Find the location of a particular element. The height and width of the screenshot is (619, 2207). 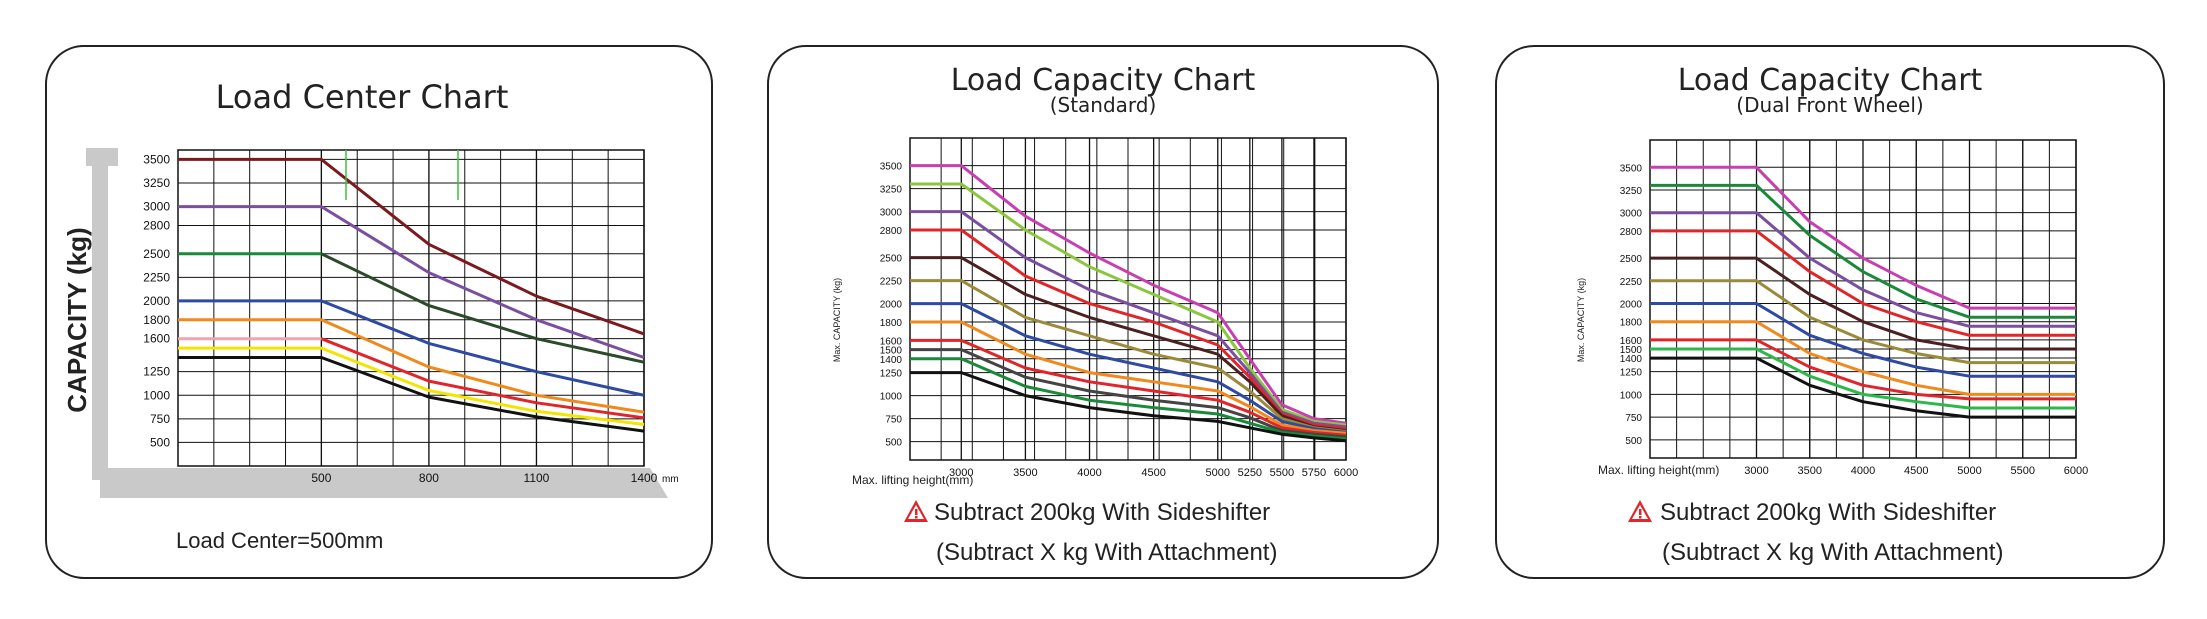

chart1-title: Load Center Chart is located at coordinates (362, 97).